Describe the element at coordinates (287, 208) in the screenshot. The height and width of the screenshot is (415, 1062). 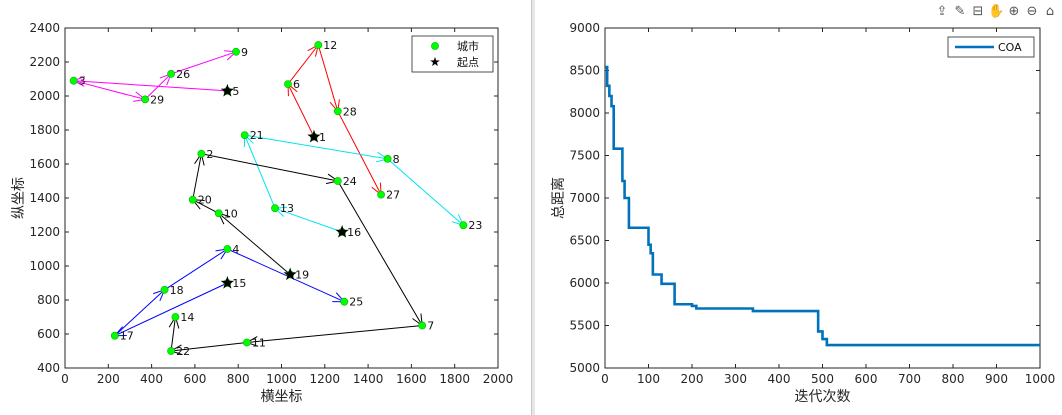
I see `city-label: 13` at that location.